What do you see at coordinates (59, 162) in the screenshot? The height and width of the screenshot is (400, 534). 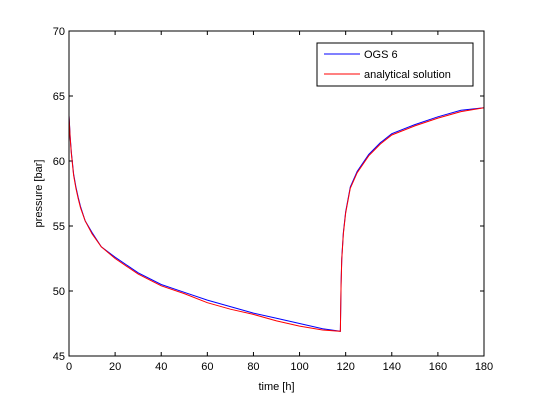 I see `y-tick-label: 60` at bounding box center [59, 162].